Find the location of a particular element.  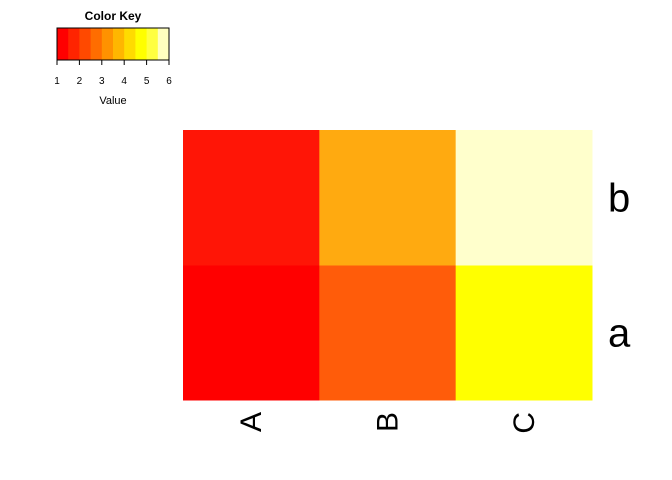

color-key-tick-label: 5 is located at coordinates (147, 81).